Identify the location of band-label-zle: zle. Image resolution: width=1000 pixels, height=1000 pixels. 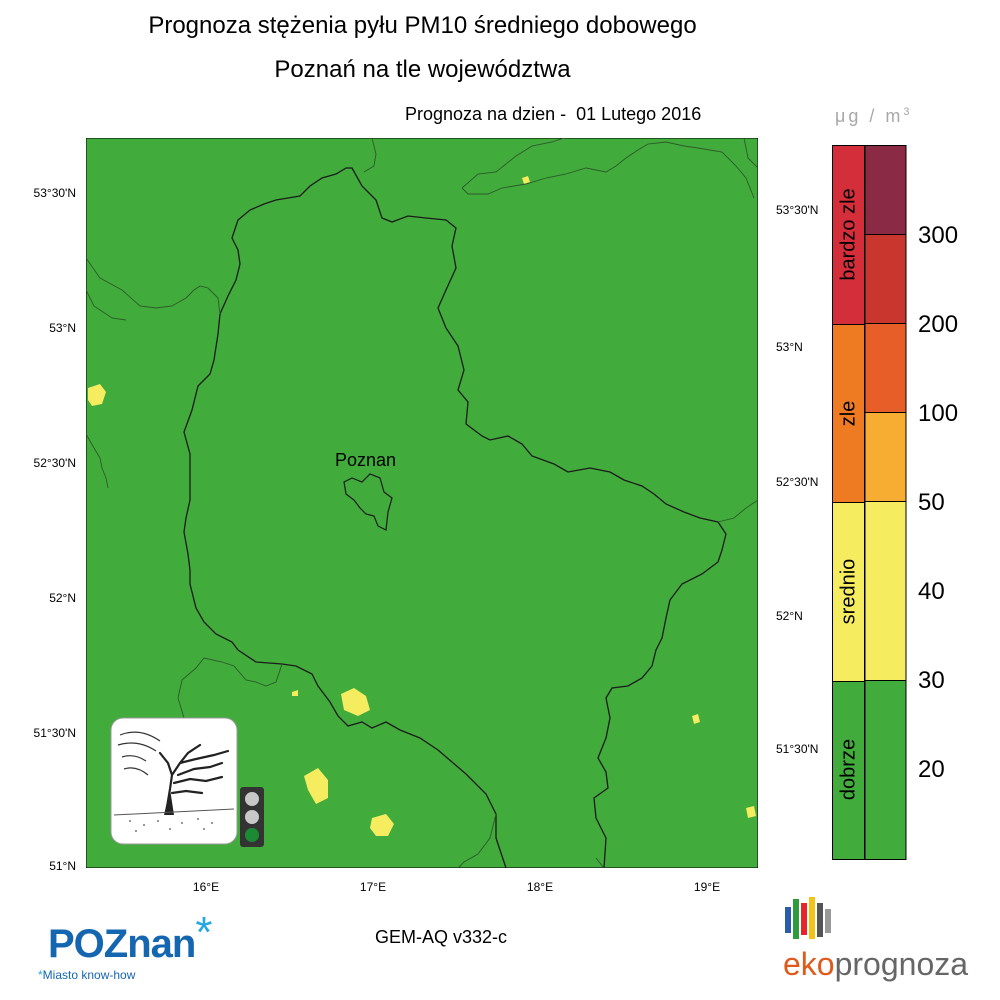
(848, 413).